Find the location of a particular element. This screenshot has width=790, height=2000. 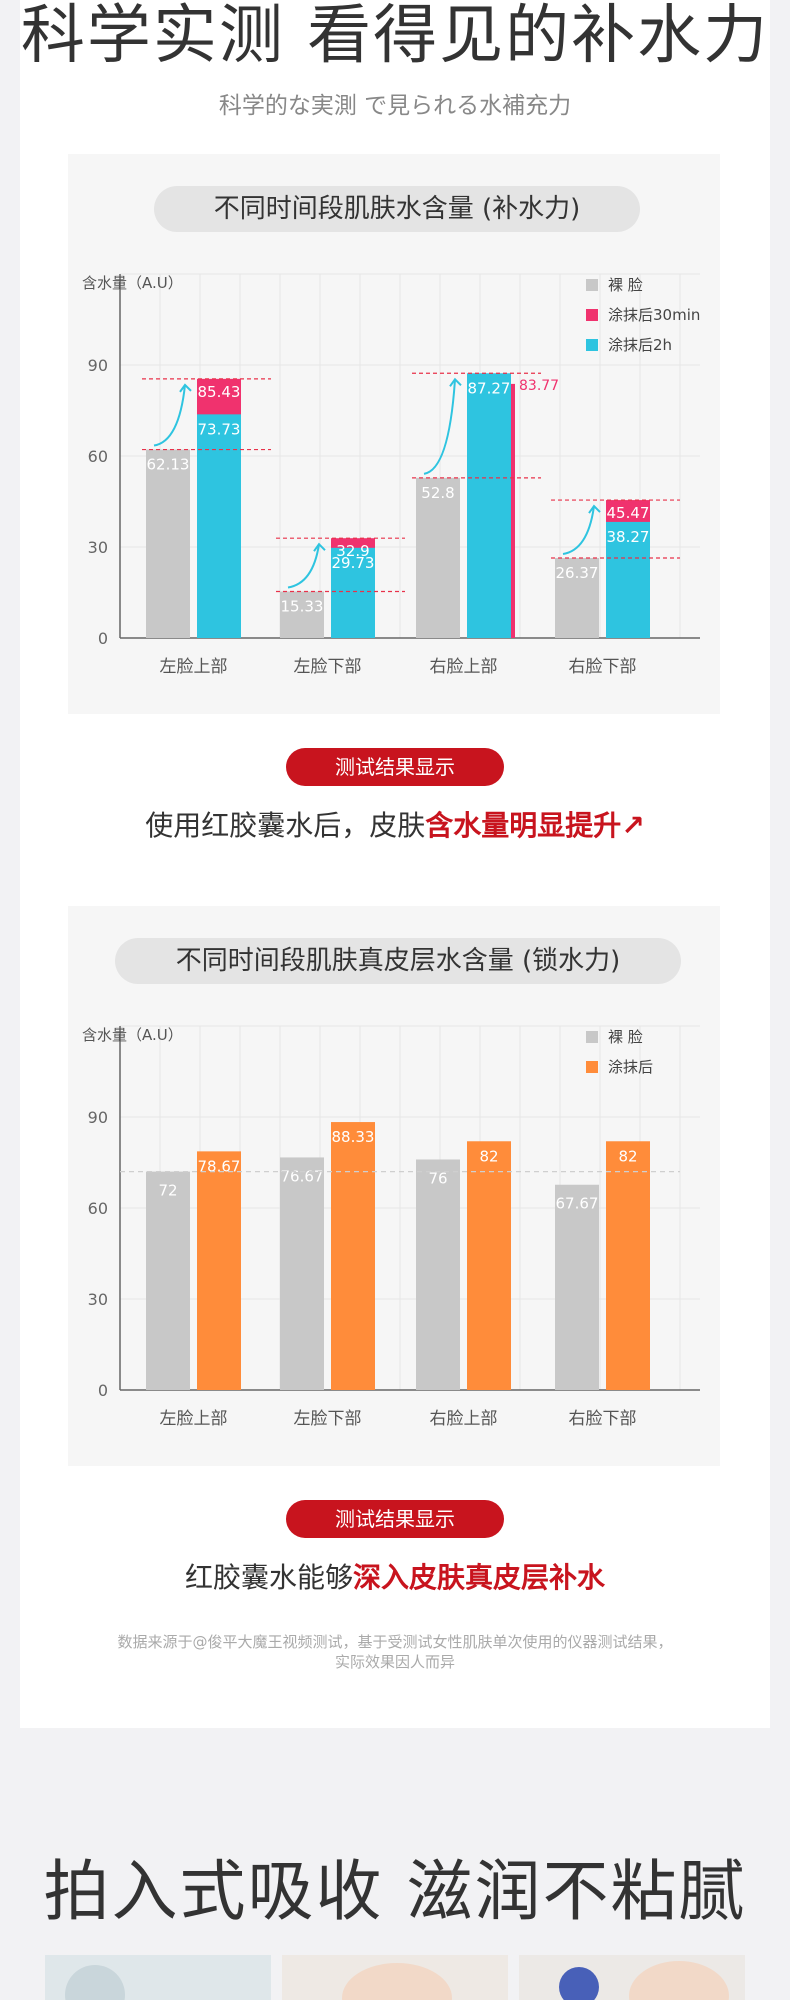

data-label: 32.9 is located at coordinates (352, 551).